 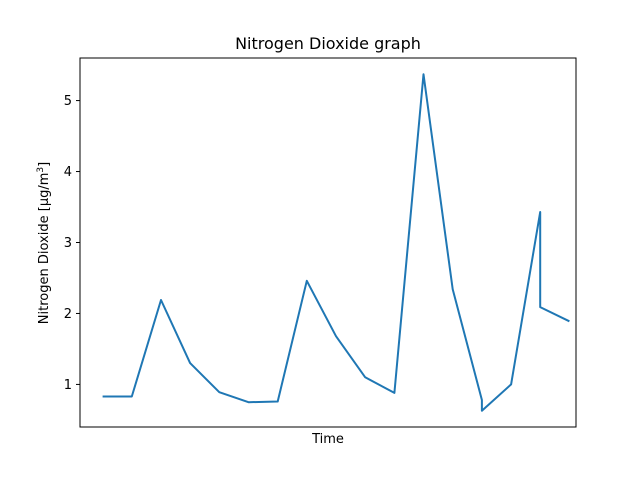 I want to click on y-tick-label: 1, so click(x=68, y=385).